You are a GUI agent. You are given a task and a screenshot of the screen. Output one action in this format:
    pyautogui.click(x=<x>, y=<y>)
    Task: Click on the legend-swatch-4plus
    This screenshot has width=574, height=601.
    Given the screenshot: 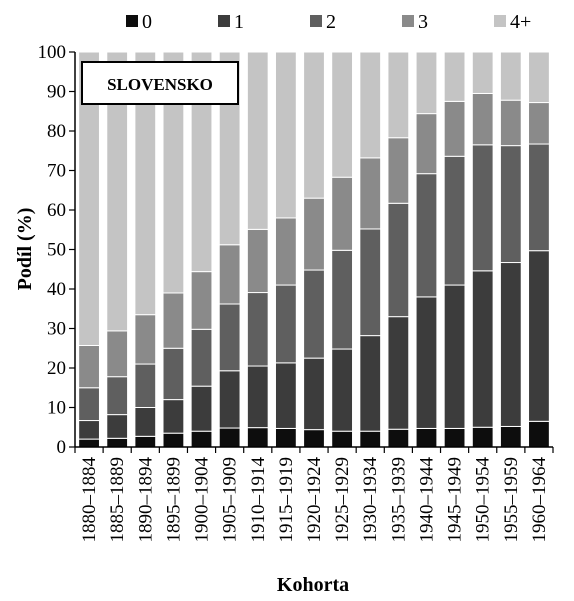 What is the action you would take?
    pyautogui.click(x=500, y=21)
    